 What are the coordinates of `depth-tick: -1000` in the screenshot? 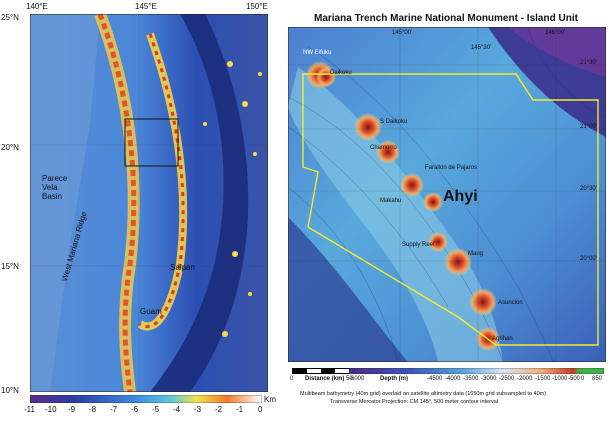 It's located at (560, 379).